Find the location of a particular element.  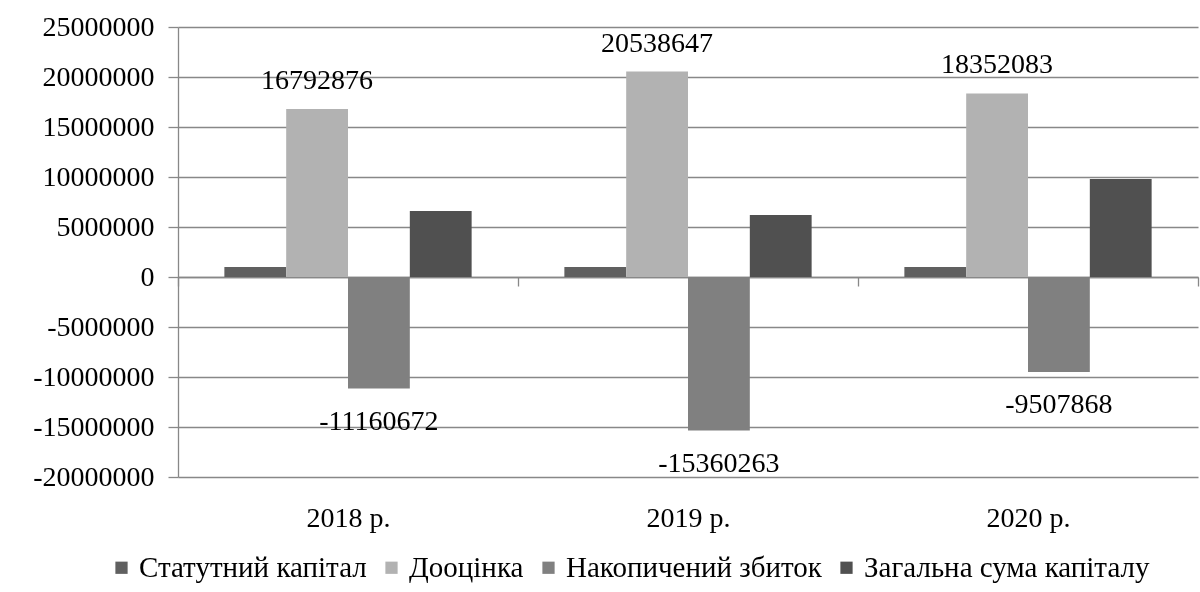

y-tick-label: -15000000 is located at coordinates (94, 426).